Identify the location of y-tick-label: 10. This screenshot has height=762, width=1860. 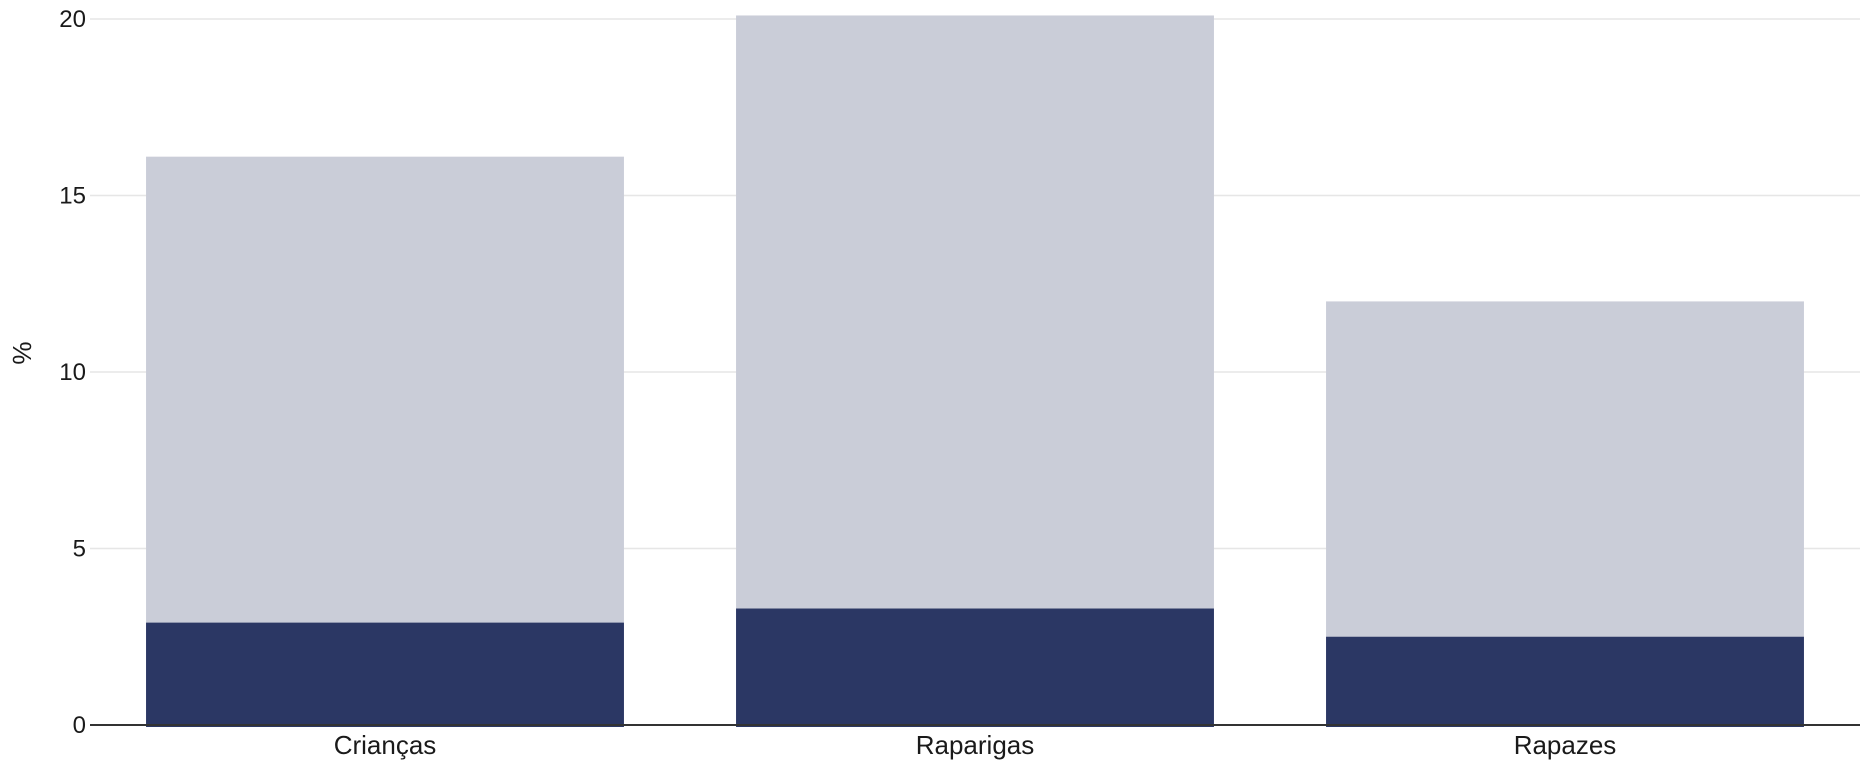
(72, 372).